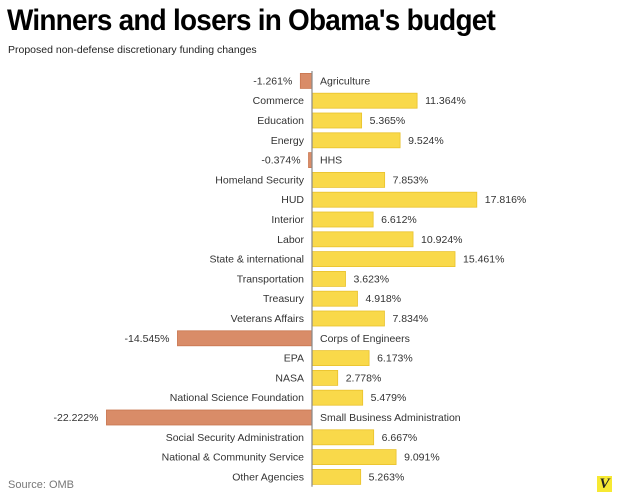 The width and height of the screenshot is (620, 500). I want to click on category-label-interior: Interior, so click(287, 220).